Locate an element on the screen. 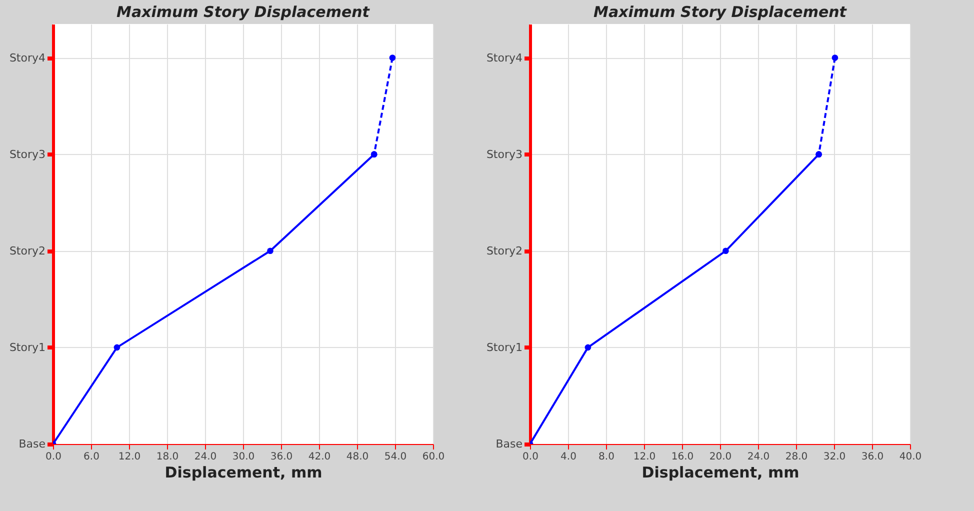 The image size is (974, 511). x-tick-label: 48.0 is located at coordinates (357, 457).